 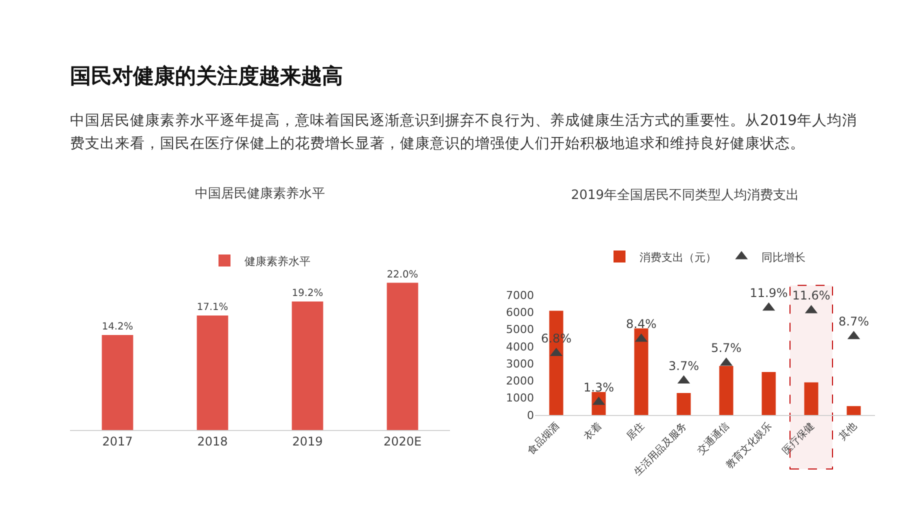 I want to click on x-tick-label: 衣着, so click(x=593, y=431).